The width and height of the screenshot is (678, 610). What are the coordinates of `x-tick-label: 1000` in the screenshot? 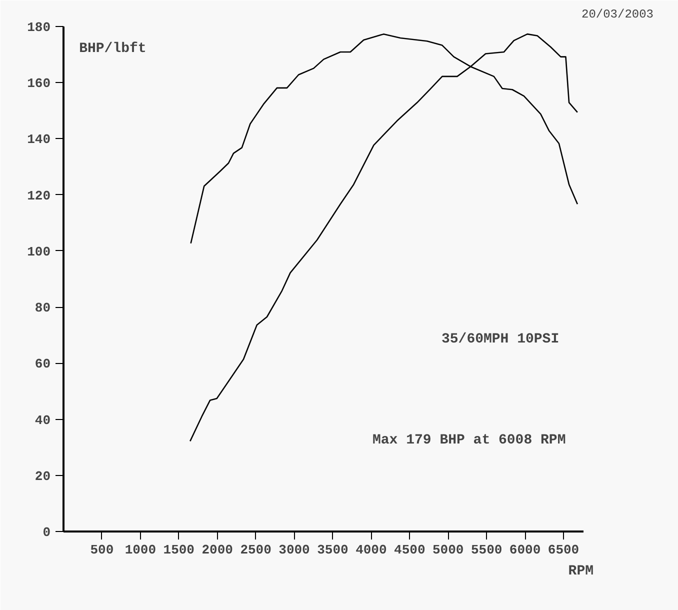 It's located at (140, 550).